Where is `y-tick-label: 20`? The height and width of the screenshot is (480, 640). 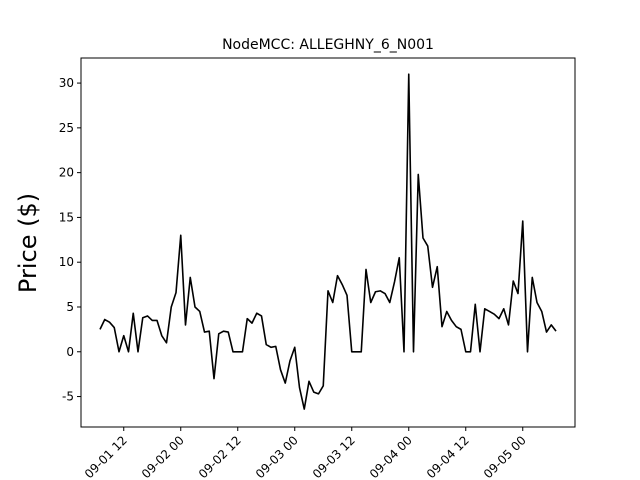 y-tick-label: 20 is located at coordinates (66, 173).